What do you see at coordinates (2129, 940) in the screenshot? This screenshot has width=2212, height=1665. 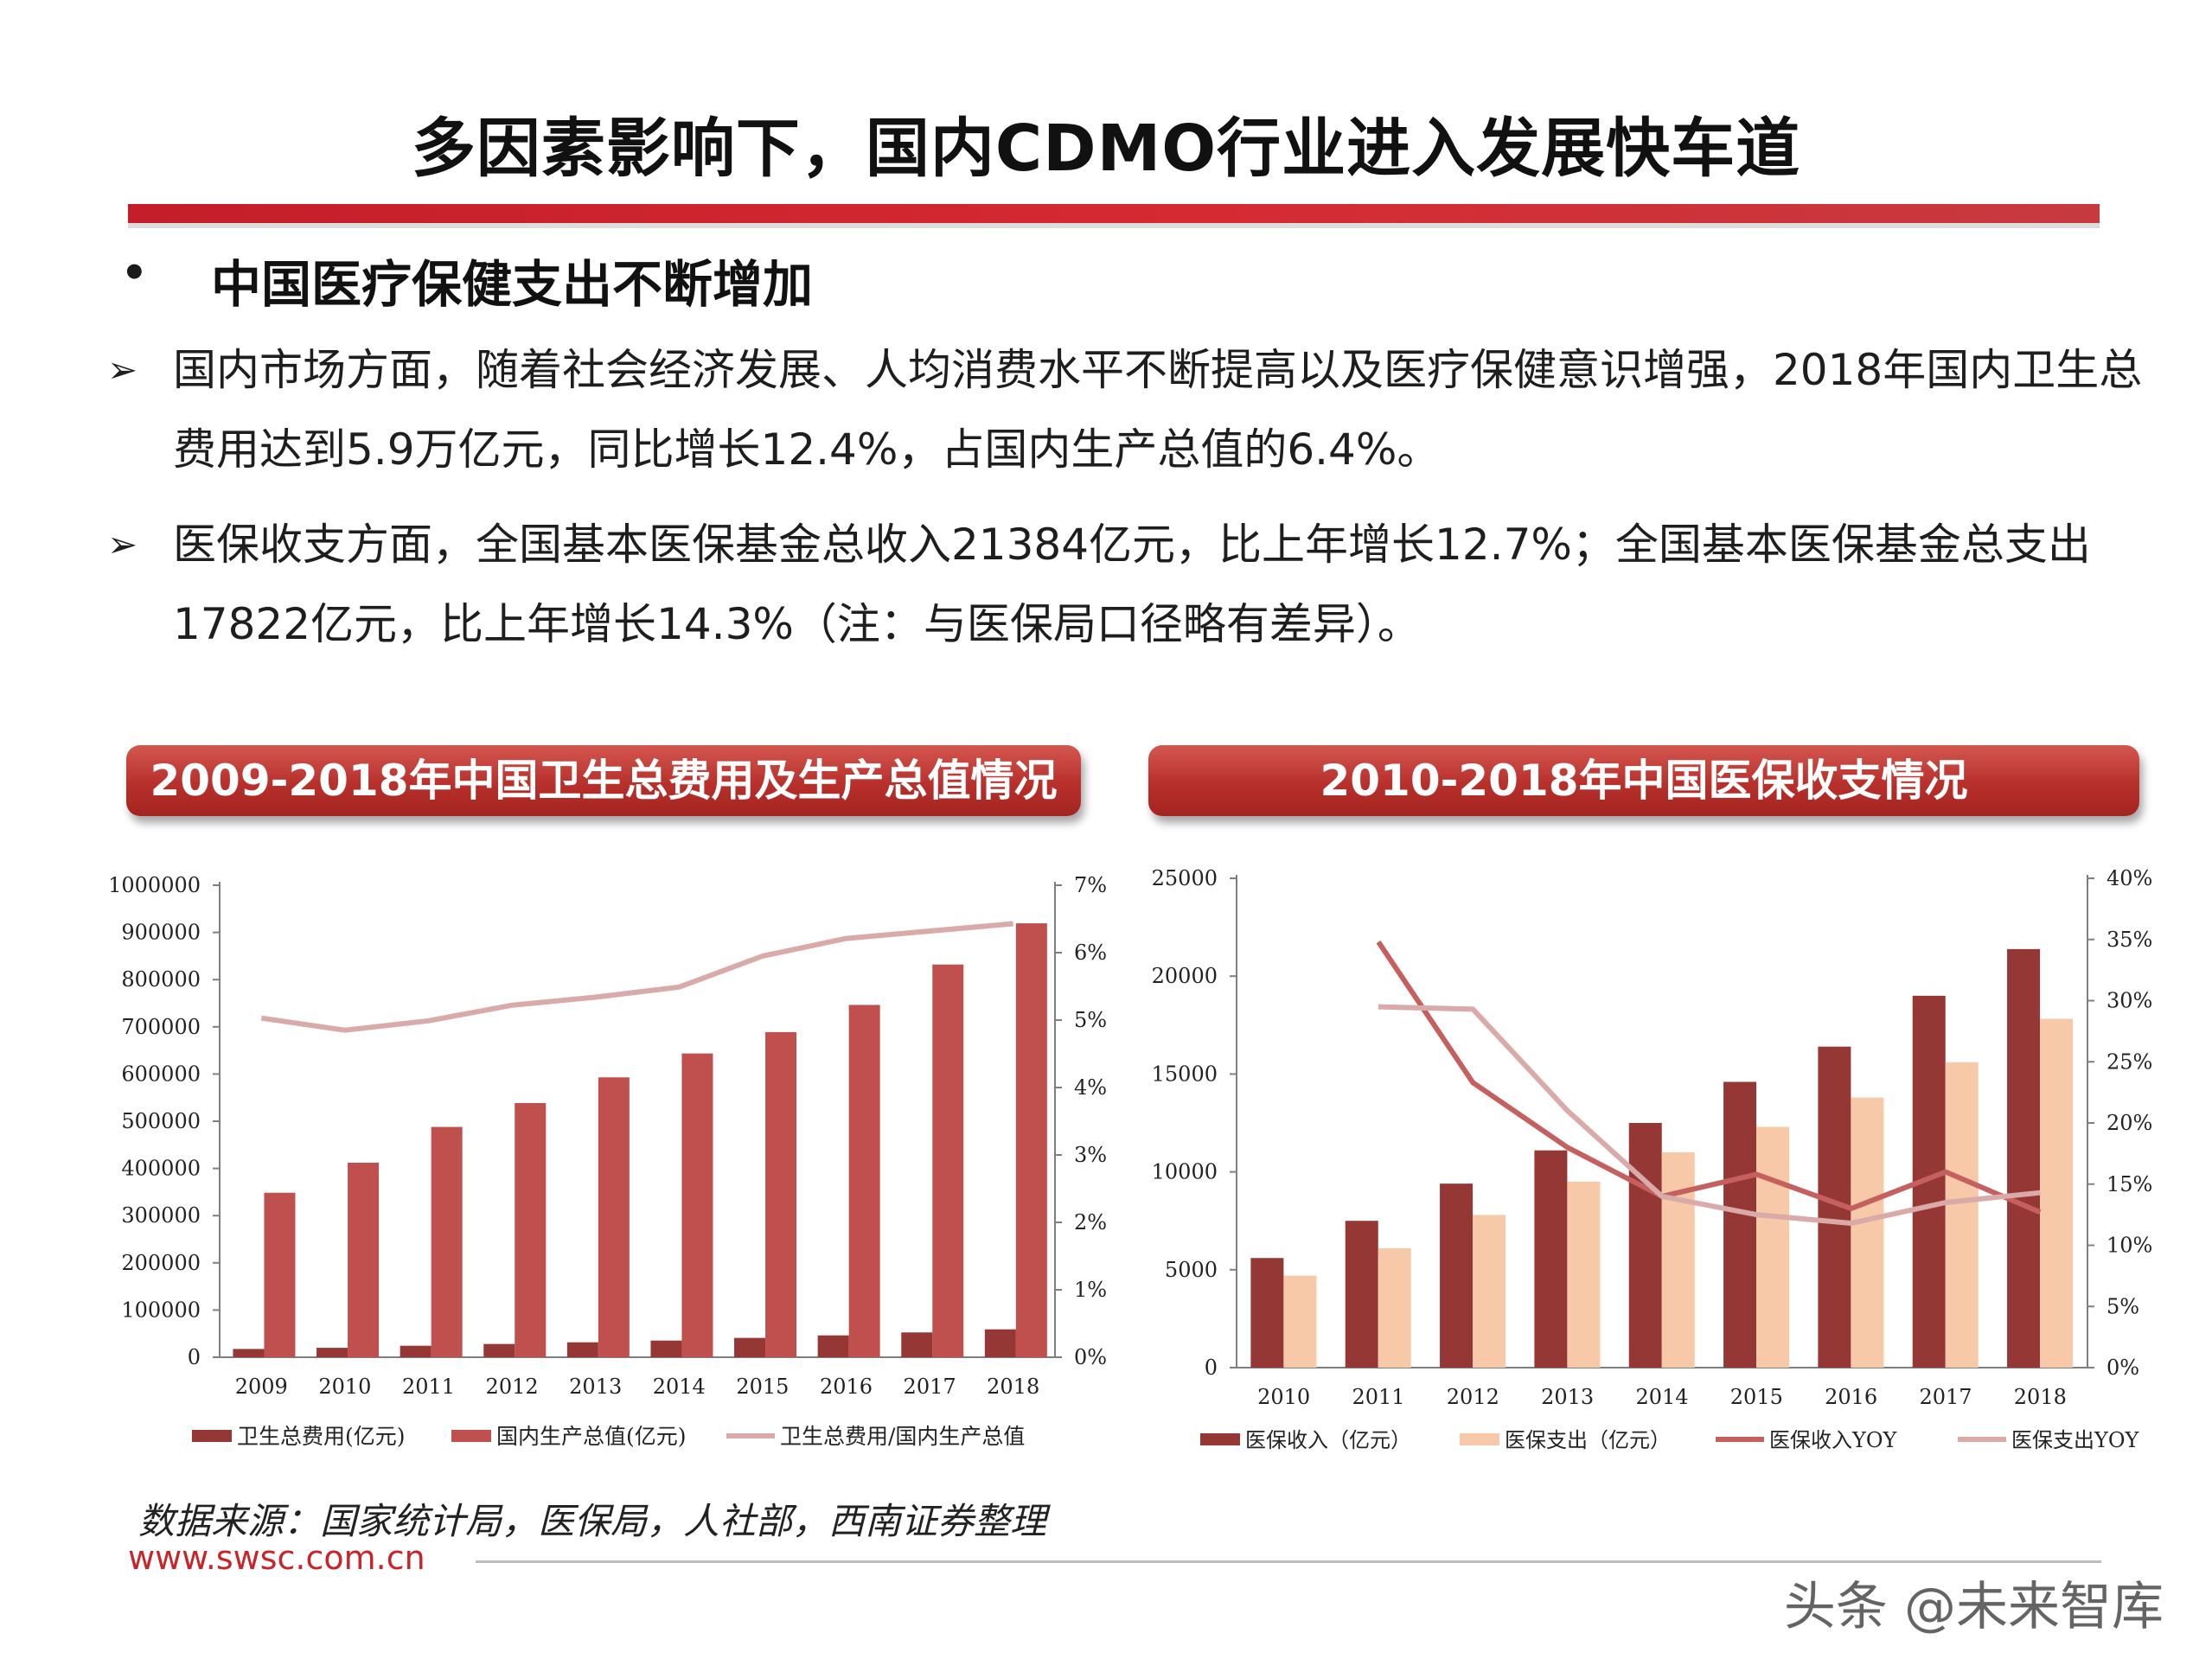 I see `y2-tick-label: 35%` at bounding box center [2129, 940].